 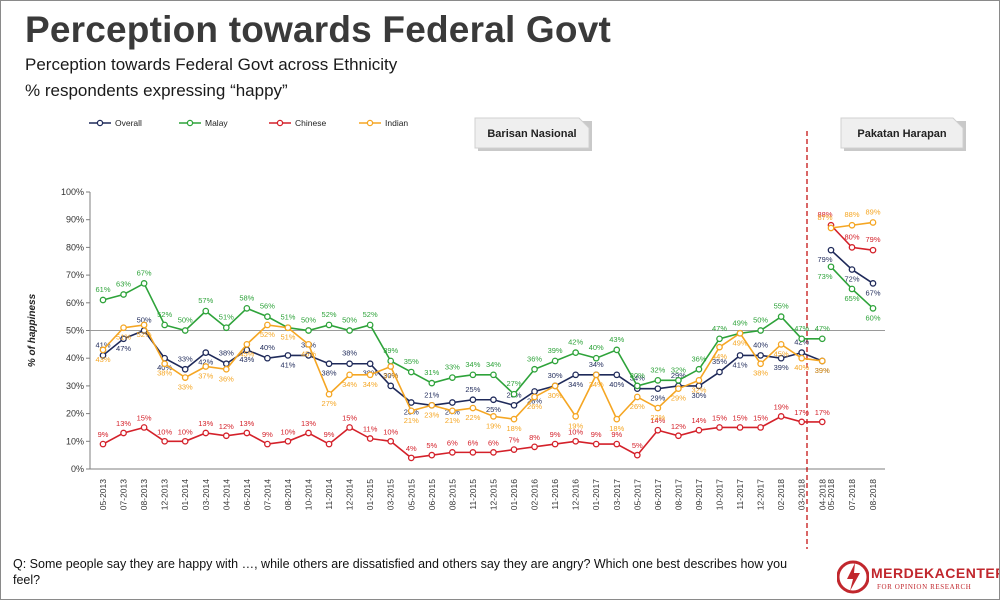 I want to click on annotation-pakatan-harapan-label: Pakatan Harapan, so click(x=902, y=134).